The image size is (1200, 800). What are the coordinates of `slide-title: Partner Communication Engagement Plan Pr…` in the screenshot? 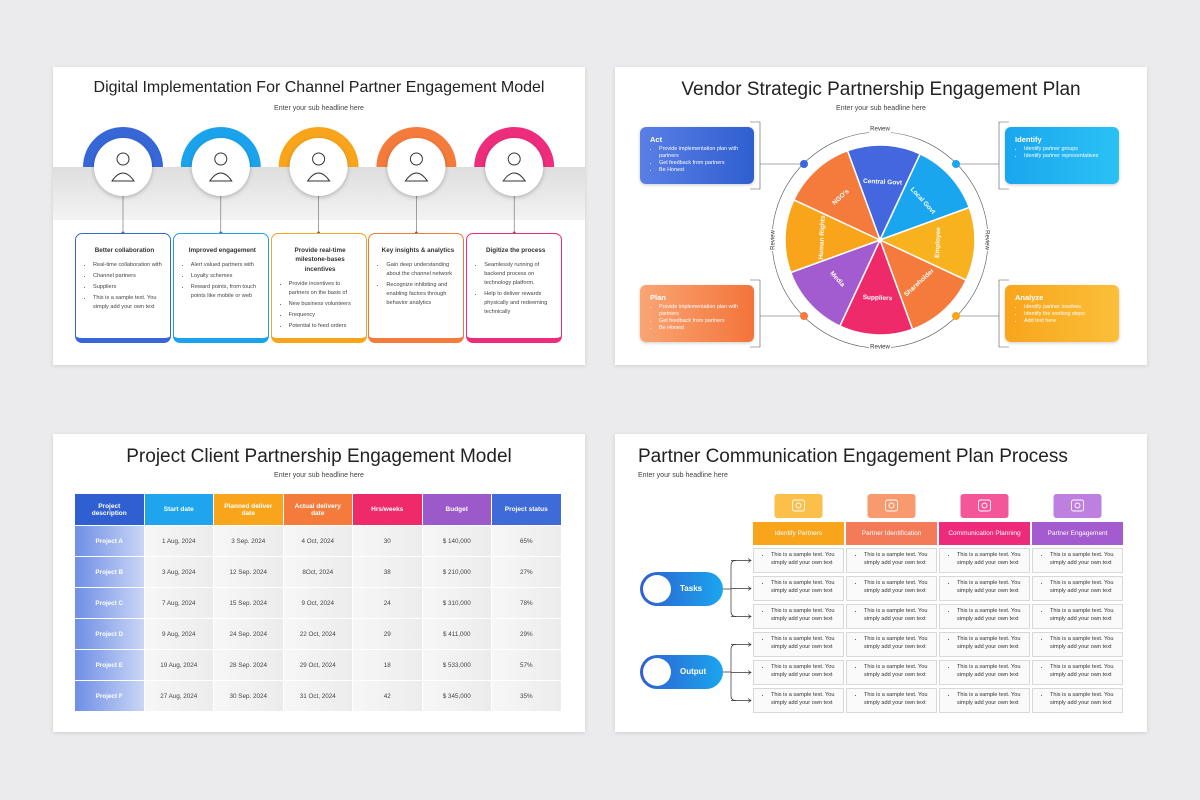 It's located at (853, 456).